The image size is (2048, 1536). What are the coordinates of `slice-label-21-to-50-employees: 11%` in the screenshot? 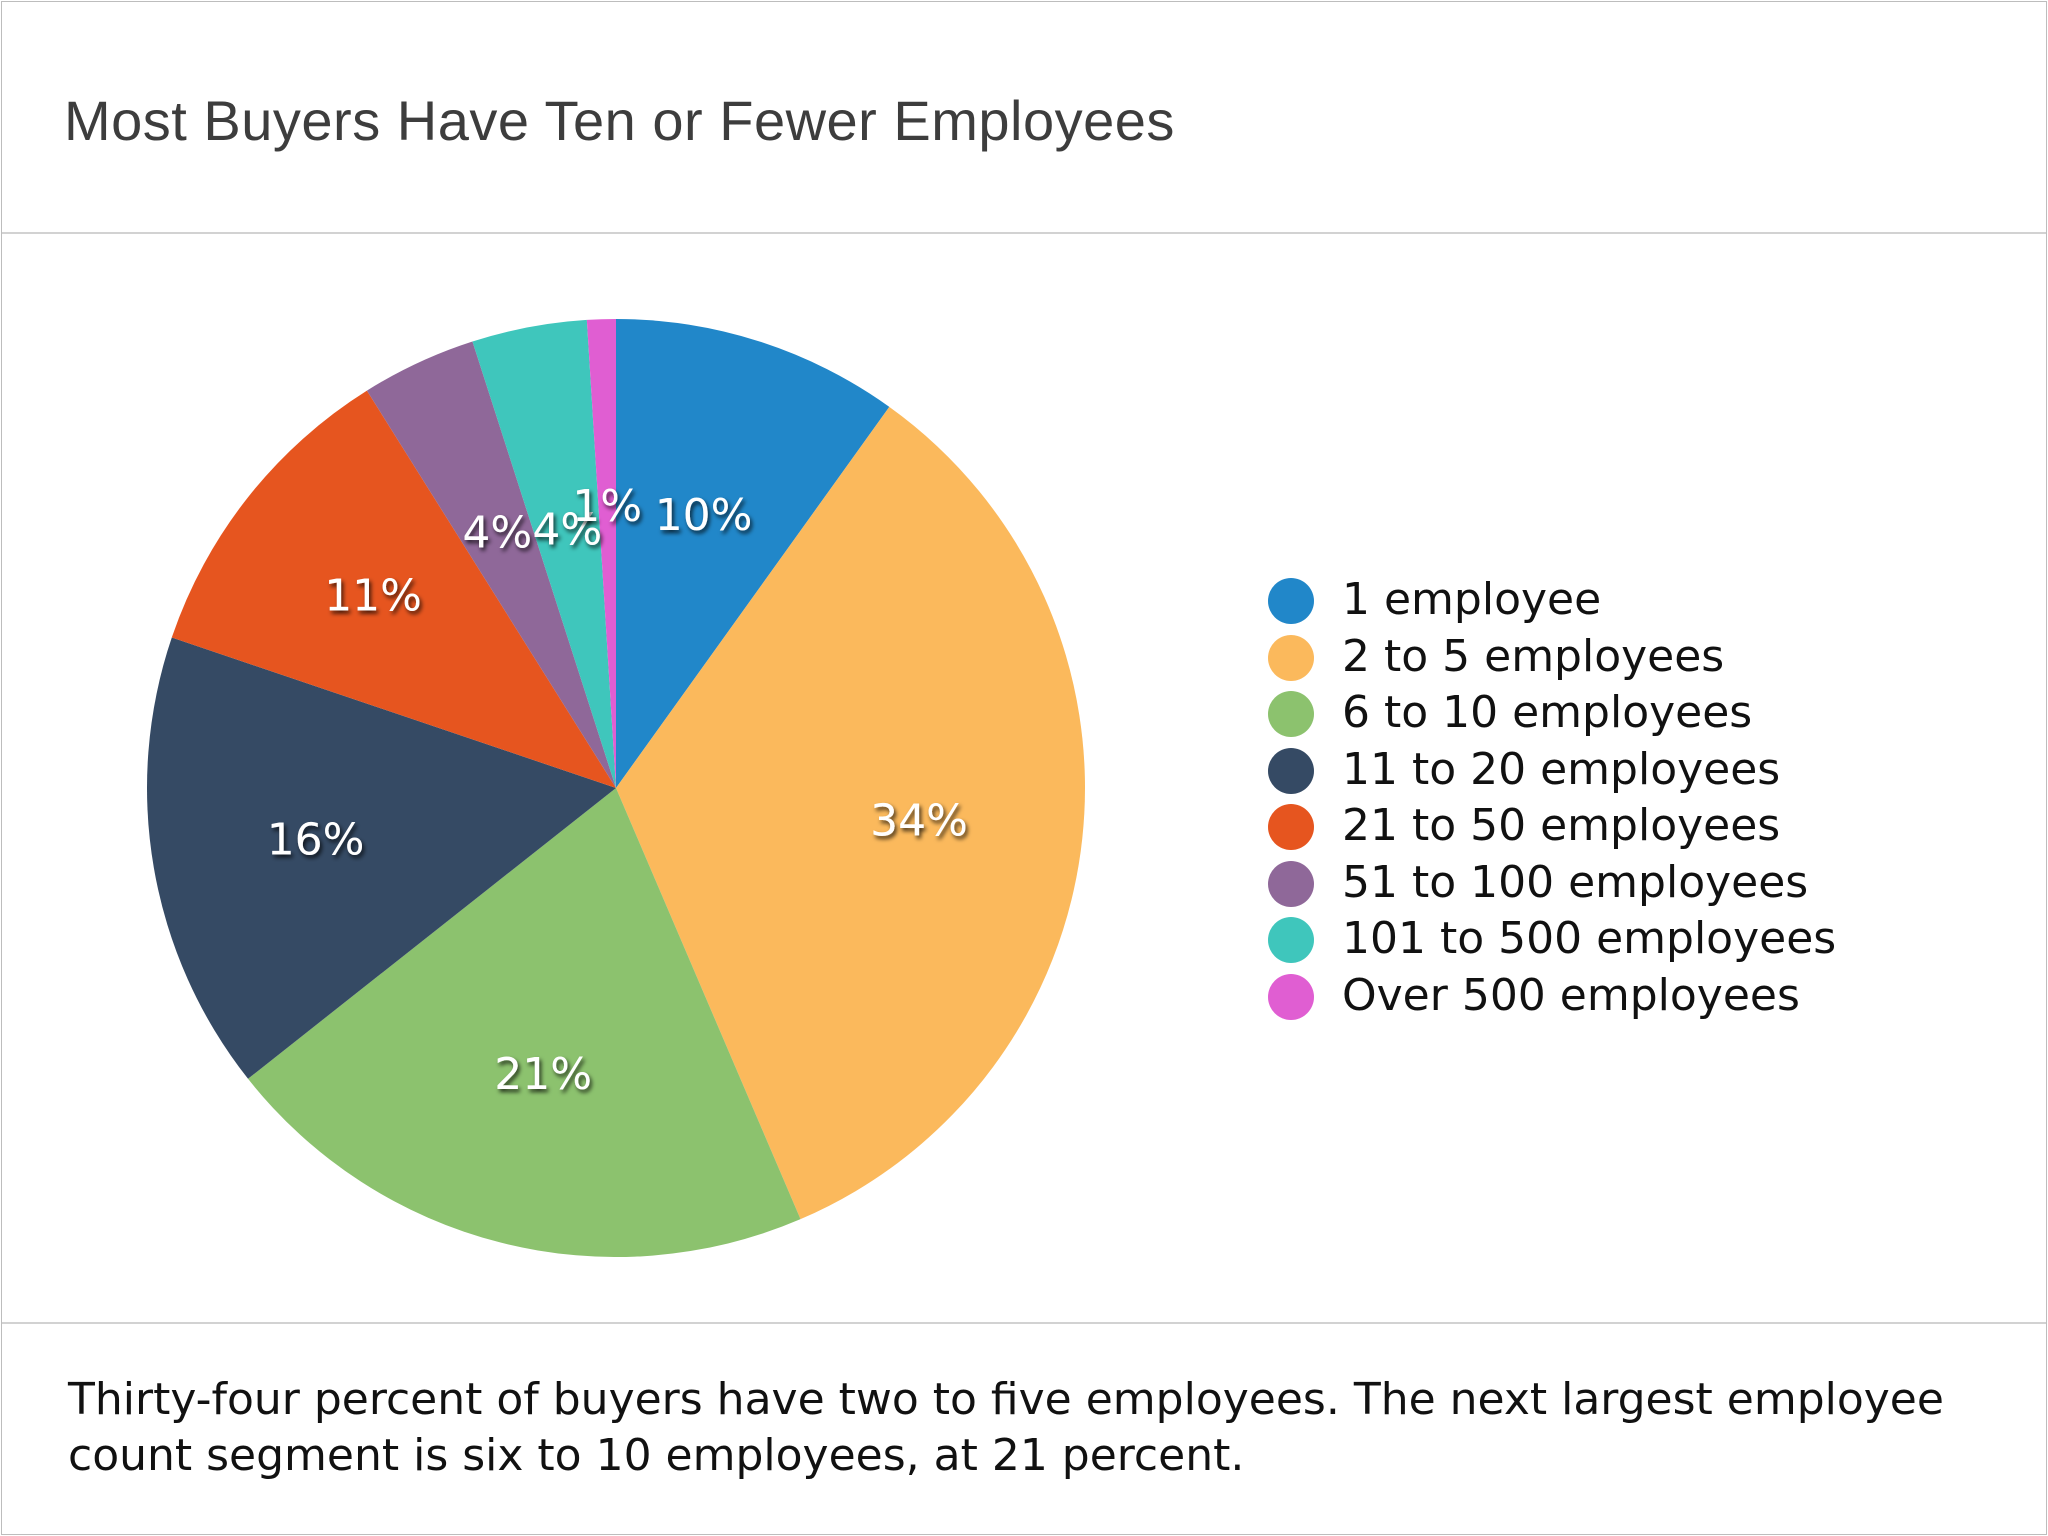 It's located at (373, 596).